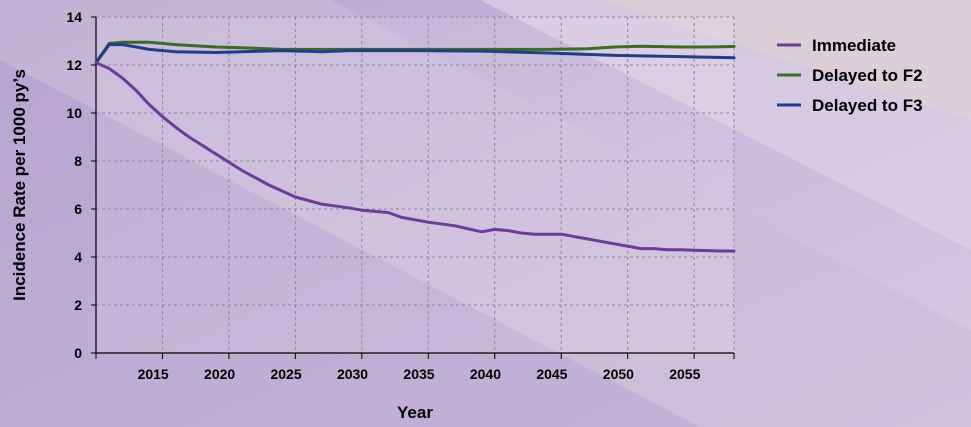 Image resolution: width=971 pixels, height=427 pixels. Describe the element at coordinates (78, 353) in the screenshot. I see `y-tick-label: 0` at that location.